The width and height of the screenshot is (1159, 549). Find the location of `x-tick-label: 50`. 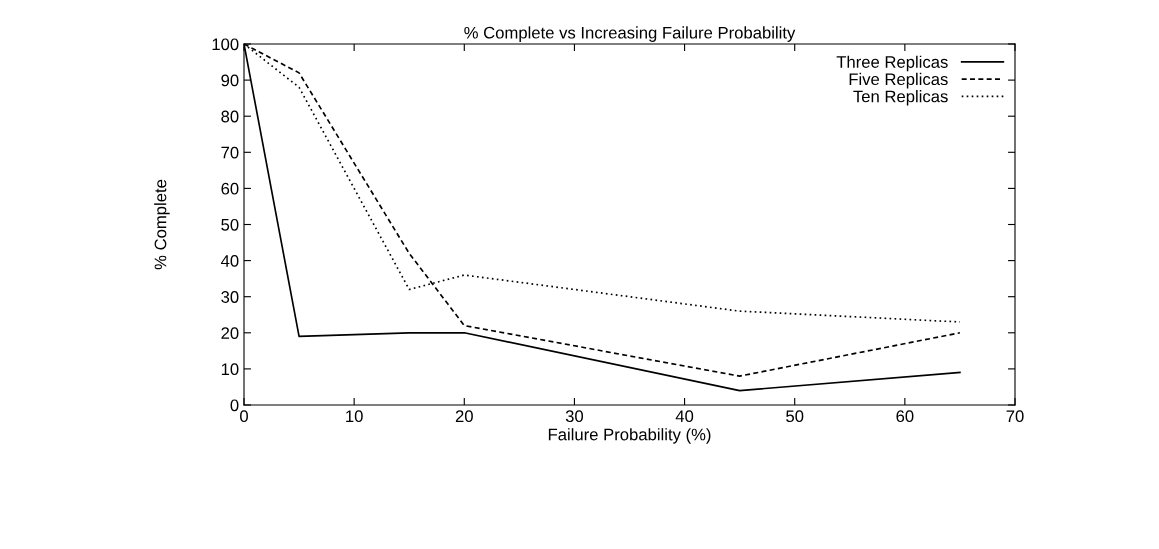

x-tick-label: 50 is located at coordinates (795, 416).